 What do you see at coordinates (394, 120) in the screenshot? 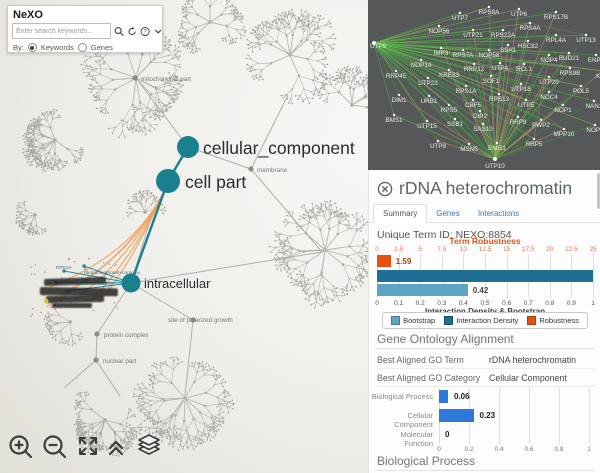
I see `gene-label: BMS1` at bounding box center [394, 120].